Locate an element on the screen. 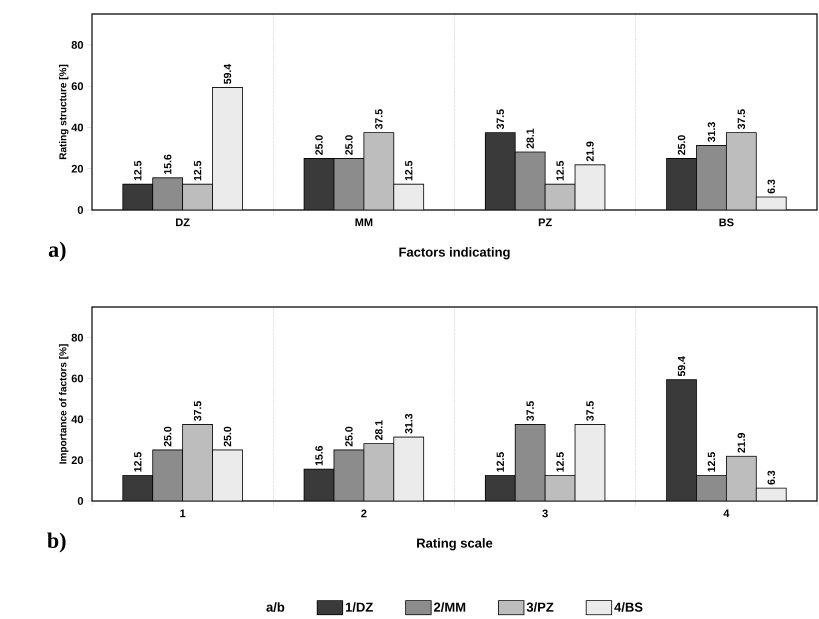 The height and width of the screenshot is (619, 819). x-tick-label: PZ is located at coordinates (545, 222).